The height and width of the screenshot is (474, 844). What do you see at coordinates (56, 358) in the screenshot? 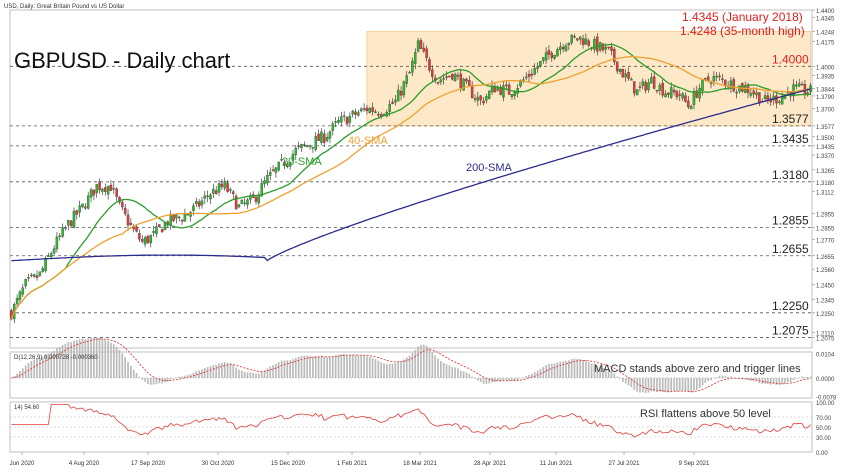
I see `macd-legend: D(12,26,9) 0.000728 -0.000360` at bounding box center [56, 358].